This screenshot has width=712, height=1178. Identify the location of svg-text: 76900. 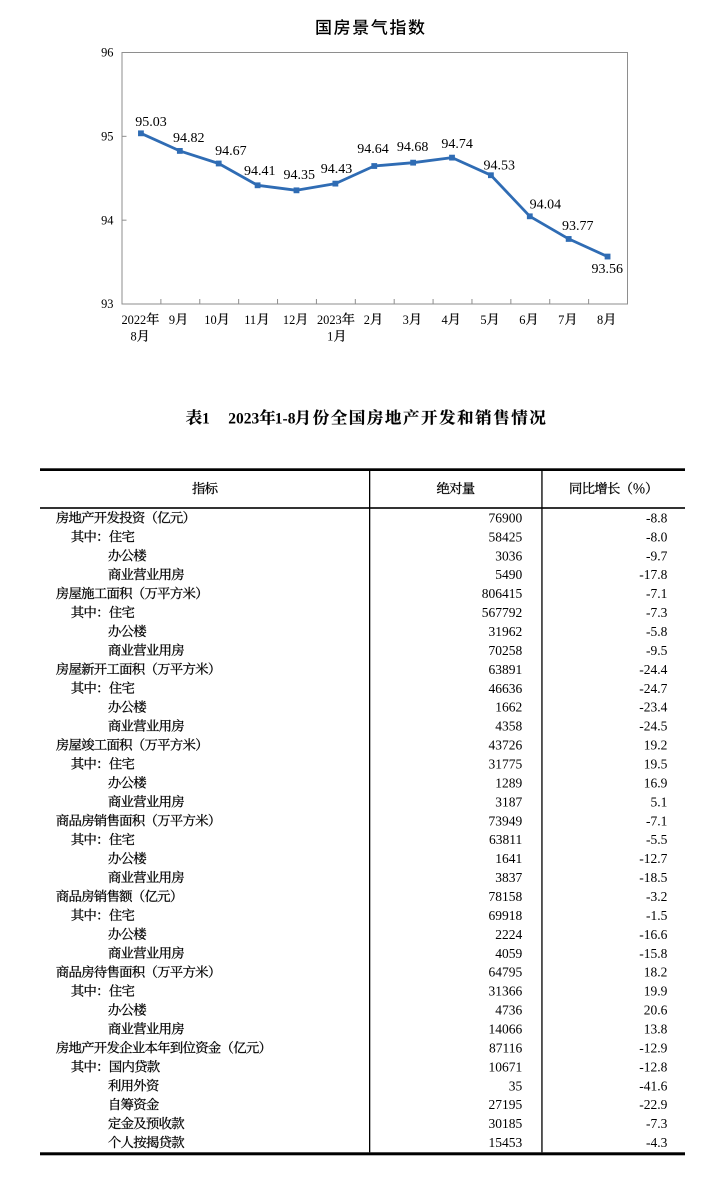
(506, 517).